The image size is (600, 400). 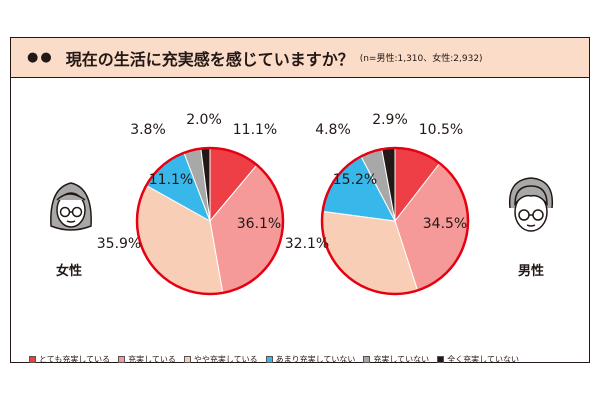 I want to click on legend-item-not-at-all: 全く充実していない, so click(x=478, y=359).